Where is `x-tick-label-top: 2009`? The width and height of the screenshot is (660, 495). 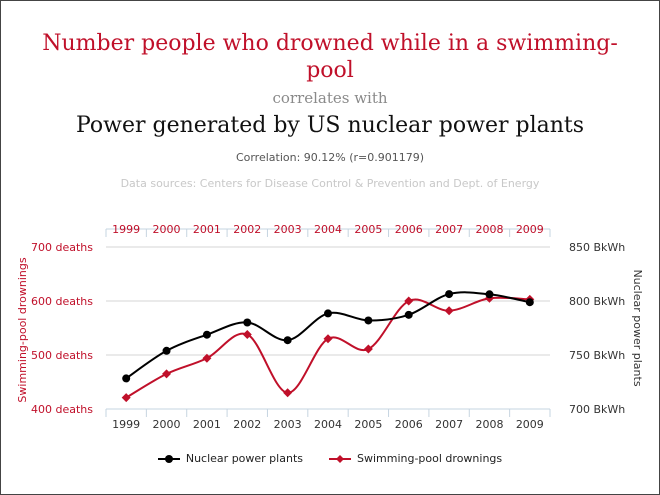 x-tick-label-top: 2009 is located at coordinates (530, 229).